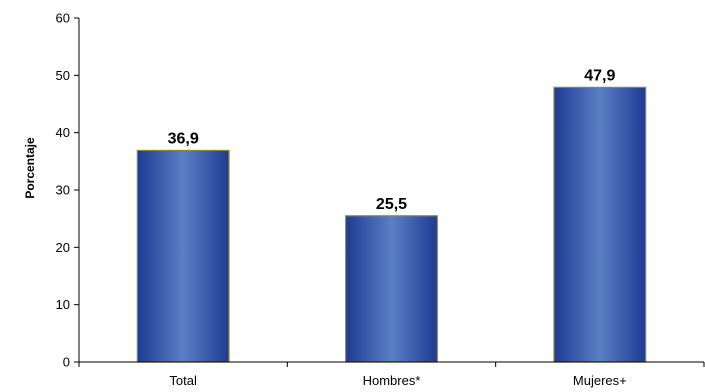 Image resolution: width=705 pixels, height=392 pixels. Describe the element at coordinates (183, 380) in the screenshot. I see `x-tick-label: Total` at that location.